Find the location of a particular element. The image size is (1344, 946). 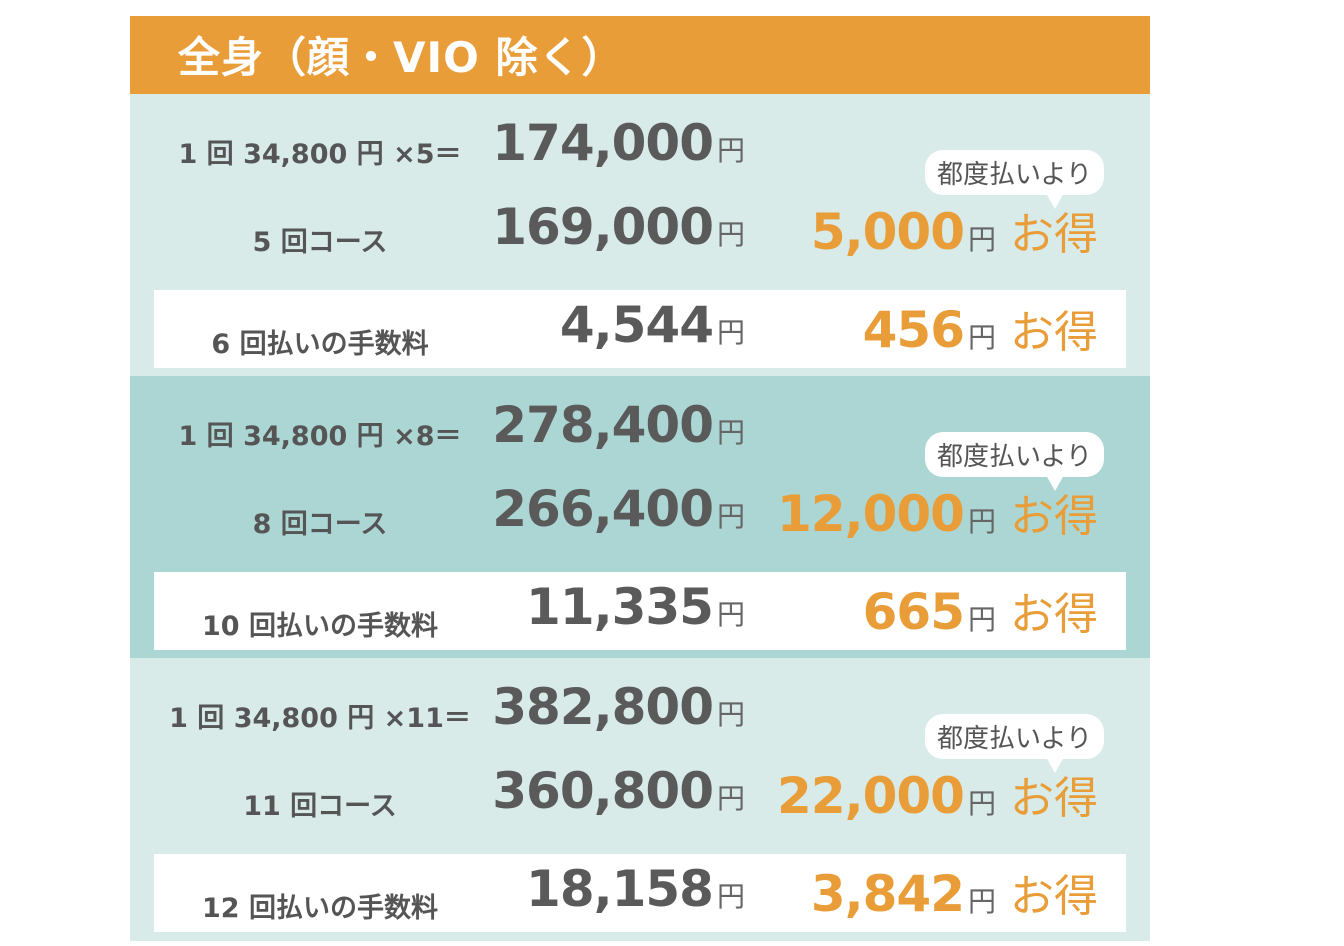

installment-row: 12 回払いの手数料 18,158 円 3,842 円お得 is located at coordinates (640, 893).